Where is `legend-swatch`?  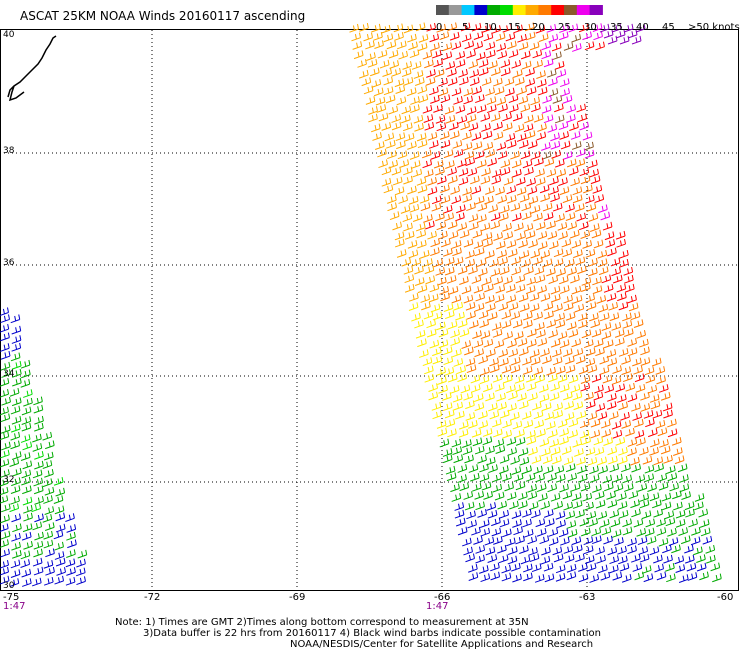 legend-swatch is located at coordinates (519, 10).